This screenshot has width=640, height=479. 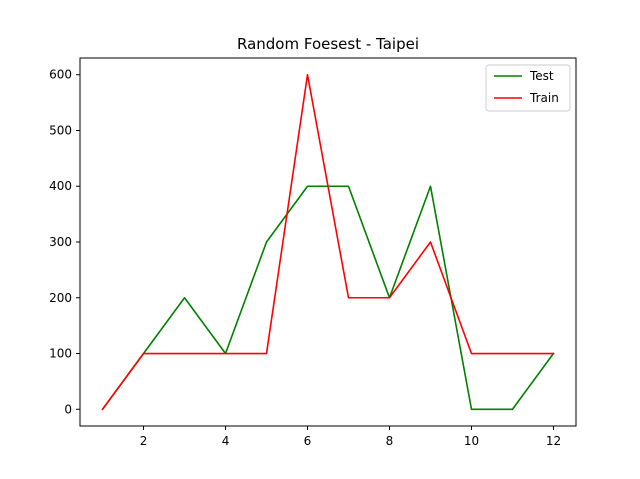 What do you see at coordinates (471, 441) in the screenshot?
I see `x-tick-label: 10` at bounding box center [471, 441].